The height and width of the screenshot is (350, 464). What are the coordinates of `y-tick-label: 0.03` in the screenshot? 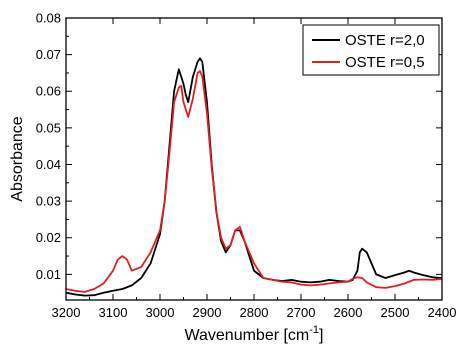 It's located at (48, 201).